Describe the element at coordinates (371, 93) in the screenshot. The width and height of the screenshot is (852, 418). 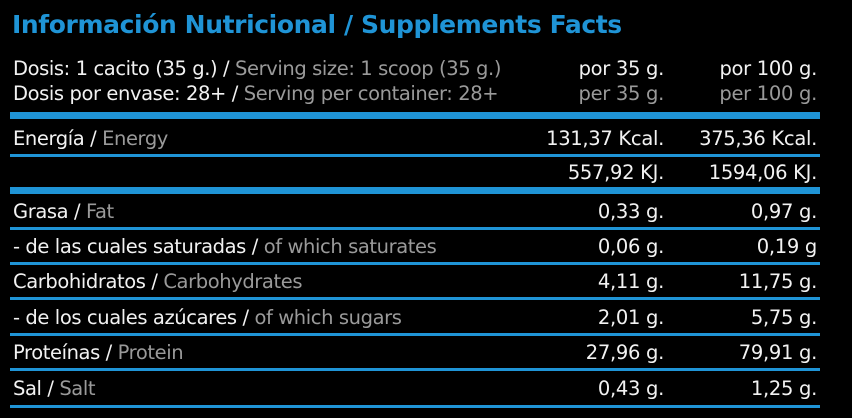
I see `servings-per-container-en: Serving per container: 28+` at that location.